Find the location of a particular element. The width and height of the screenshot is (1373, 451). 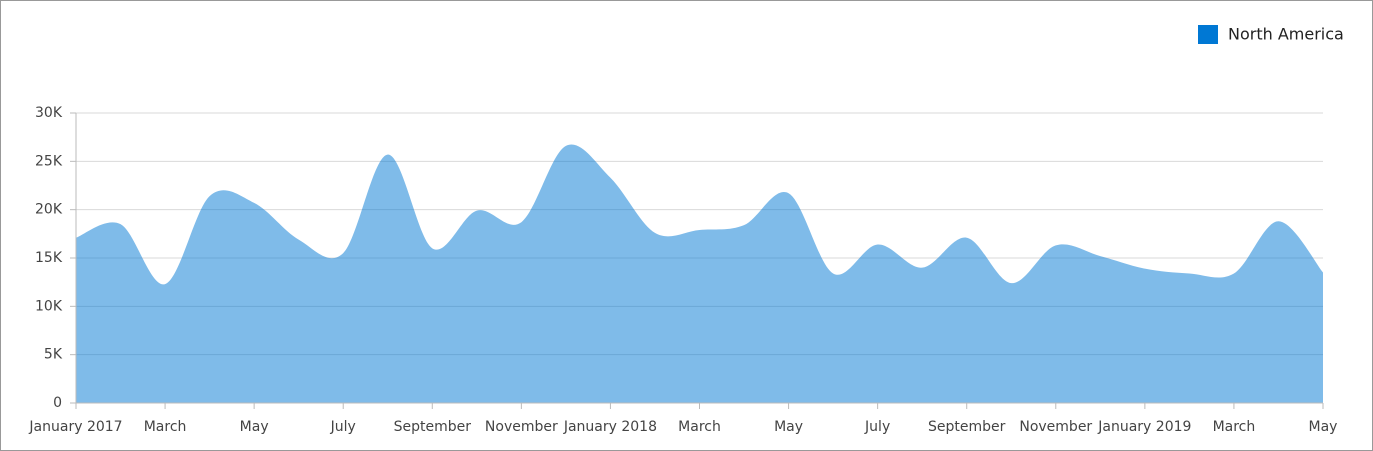

x-tick-label: January 2019 is located at coordinates (1144, 427).